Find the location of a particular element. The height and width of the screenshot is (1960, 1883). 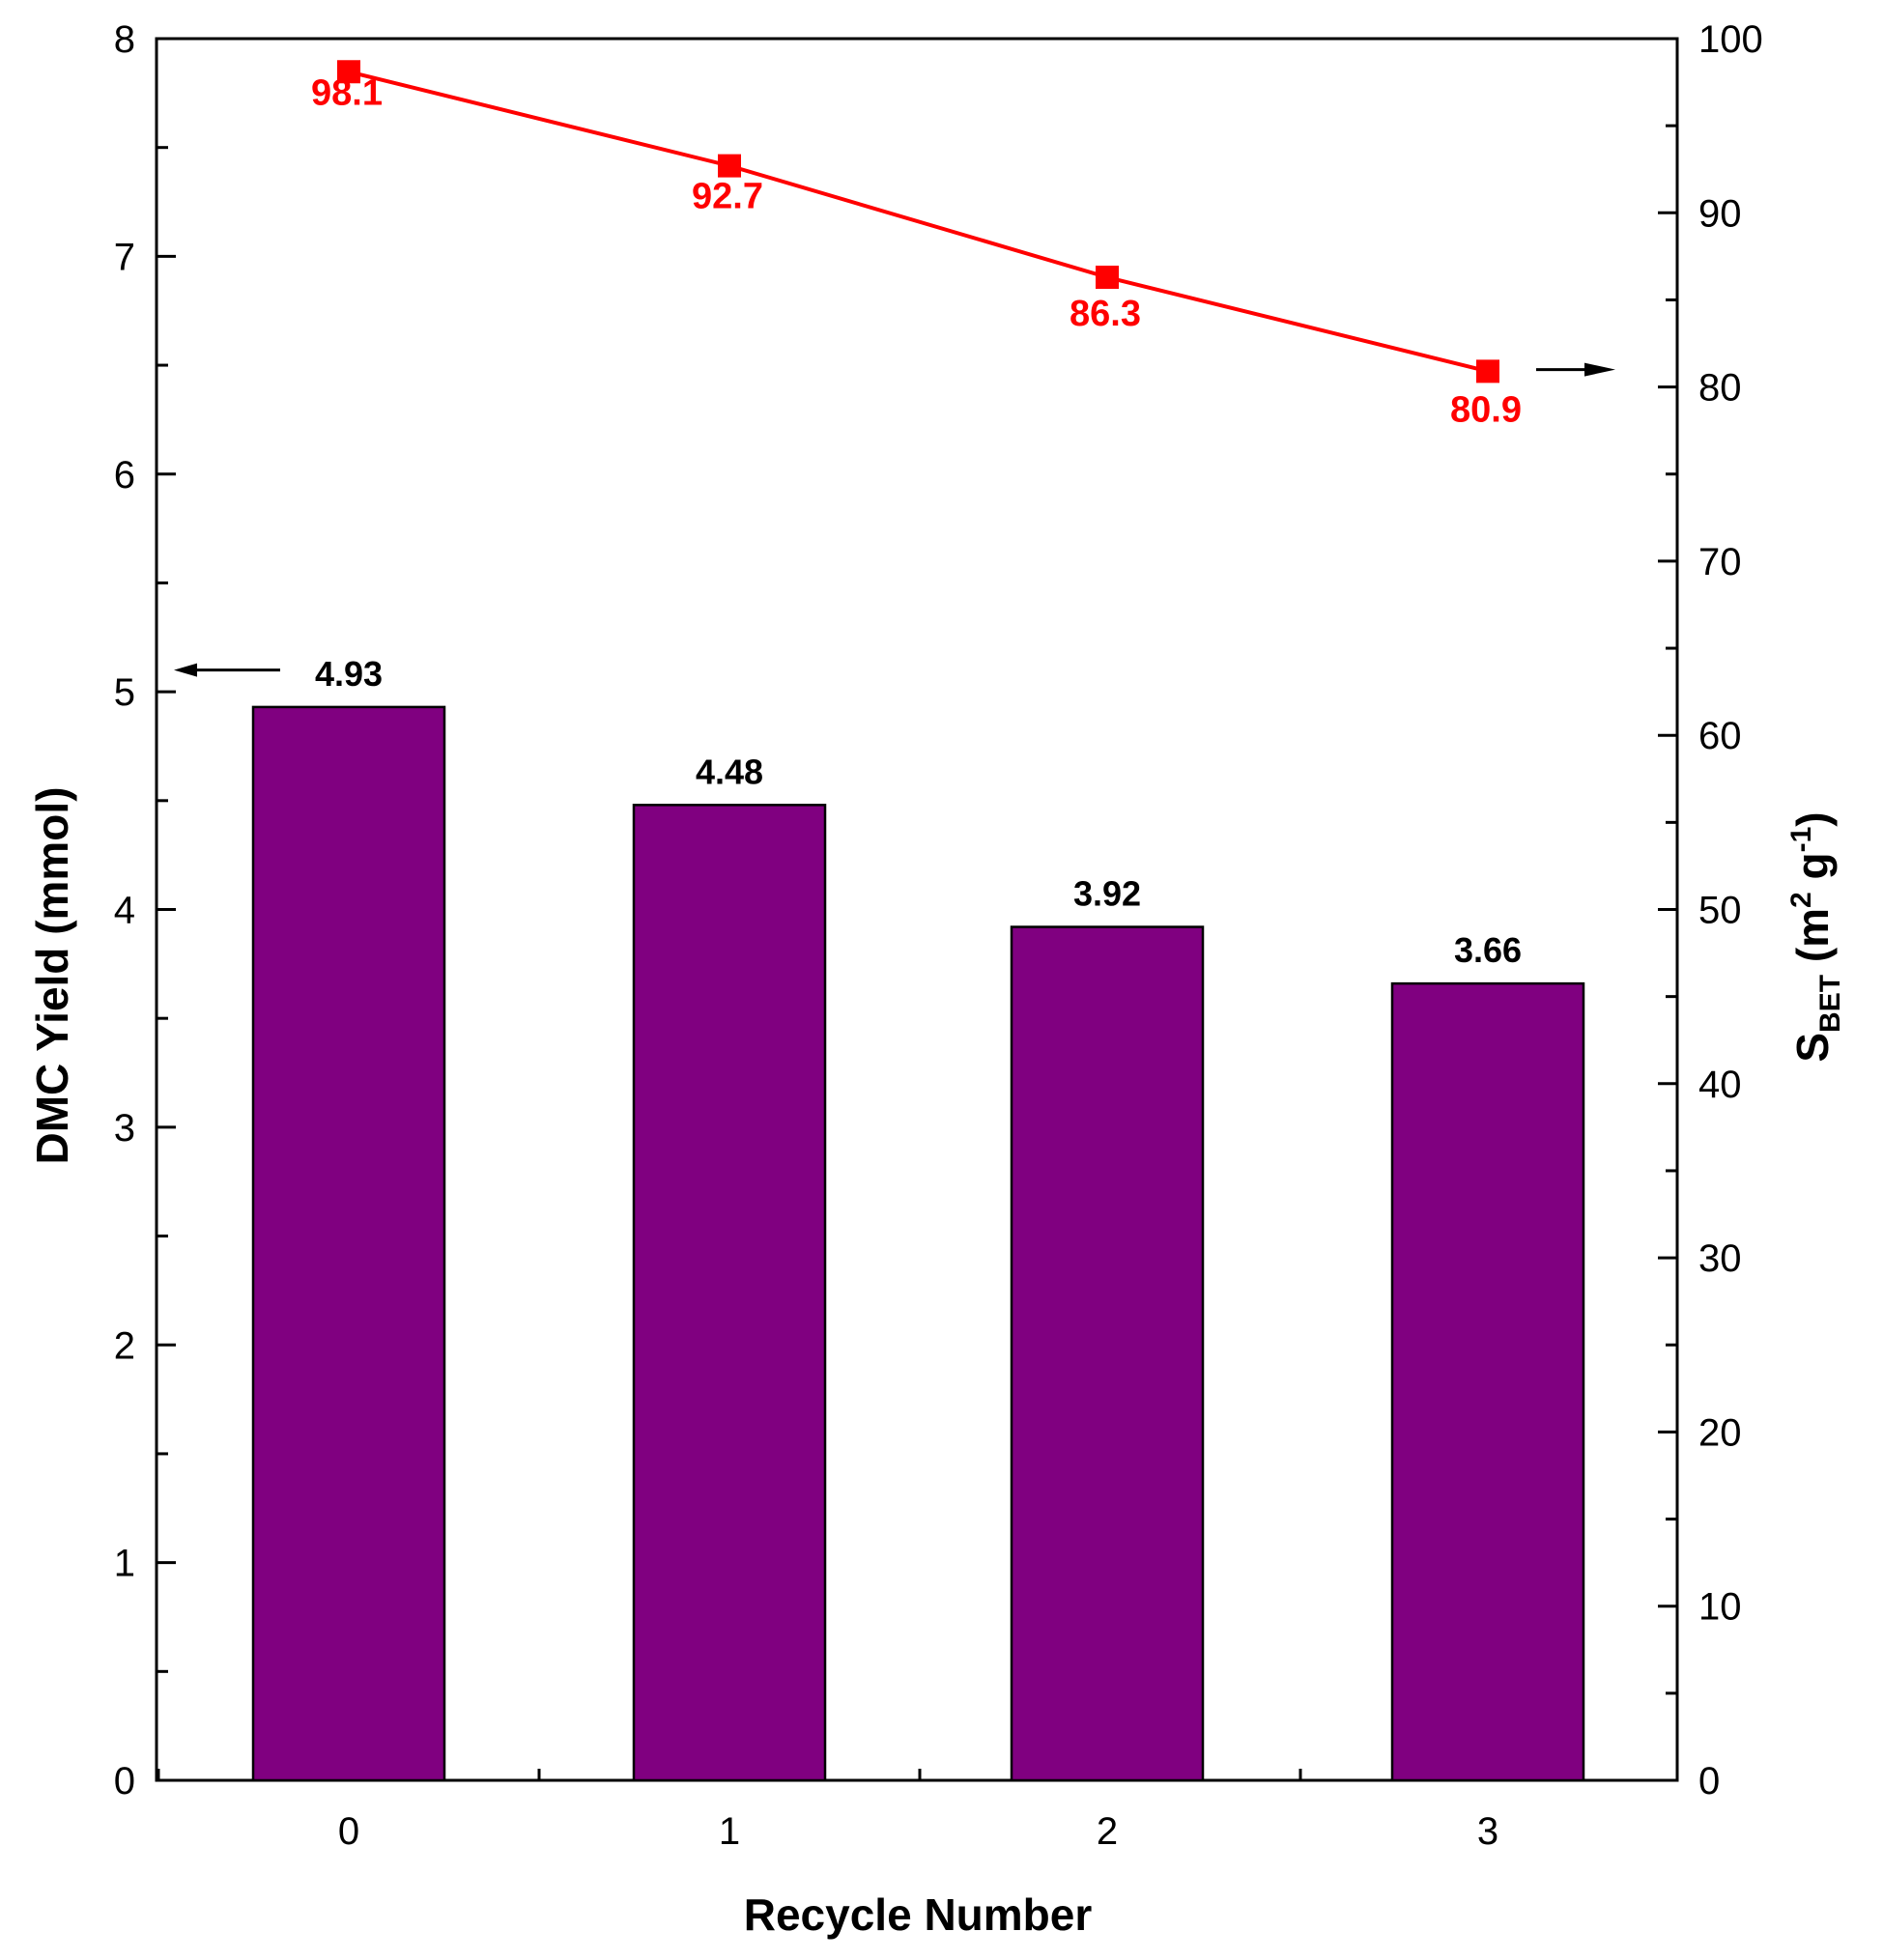

sbet-value-label-1: 92.7 is located at coordinates (727, 197).